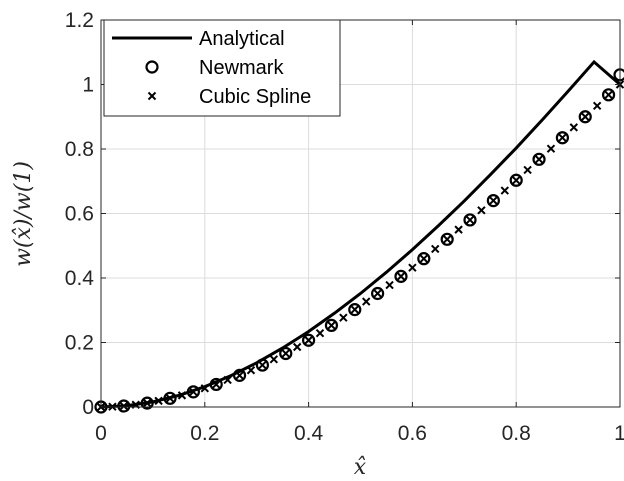 Image resolution: width=624 pixels, height=481 pixels. What do you see at coordinates (242, 39) in the screenshot?
I see `legend-label: Analytical` at bounding box center [242, 39].